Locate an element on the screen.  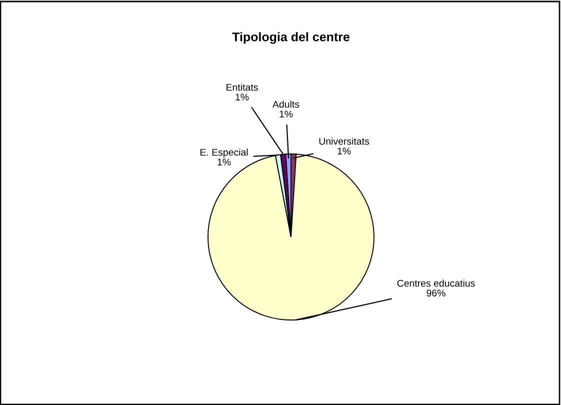
slice-label: Universitats is located at coordinates (344, 141).